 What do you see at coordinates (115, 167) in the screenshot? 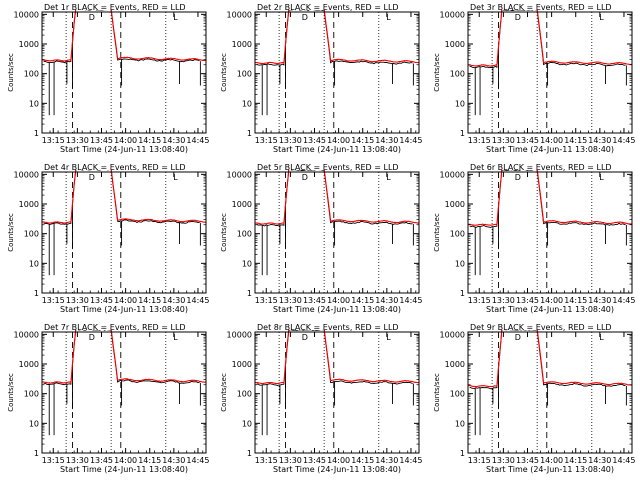
I see `panel-title: Det 4r BLACK = Events, RED = LLD` at bounding box center [115, 167].